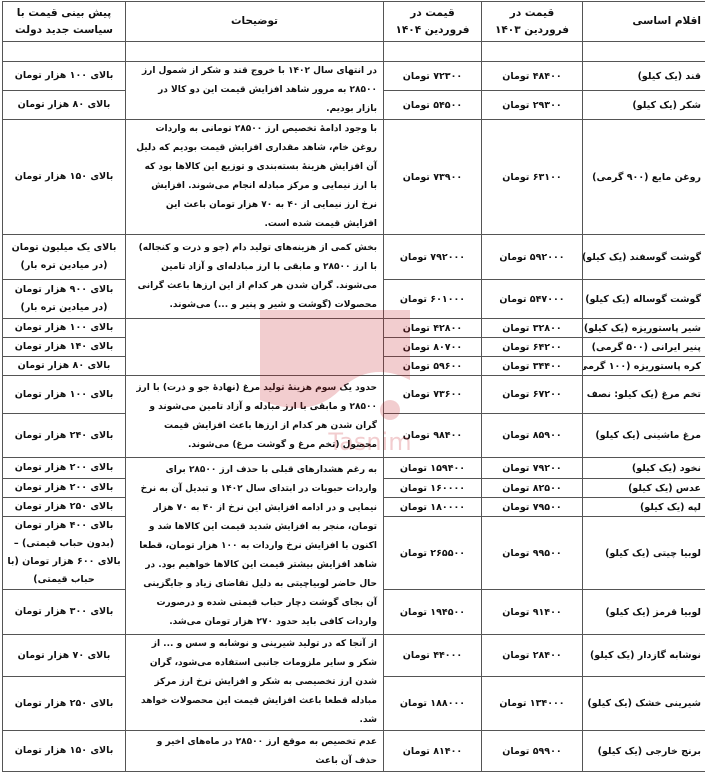 The image size is (705, 772). Describe the element at coordinates (433, 366) in the screenshot. I see `price-1404: ۵۹۶۰۰ تومان` at that location.